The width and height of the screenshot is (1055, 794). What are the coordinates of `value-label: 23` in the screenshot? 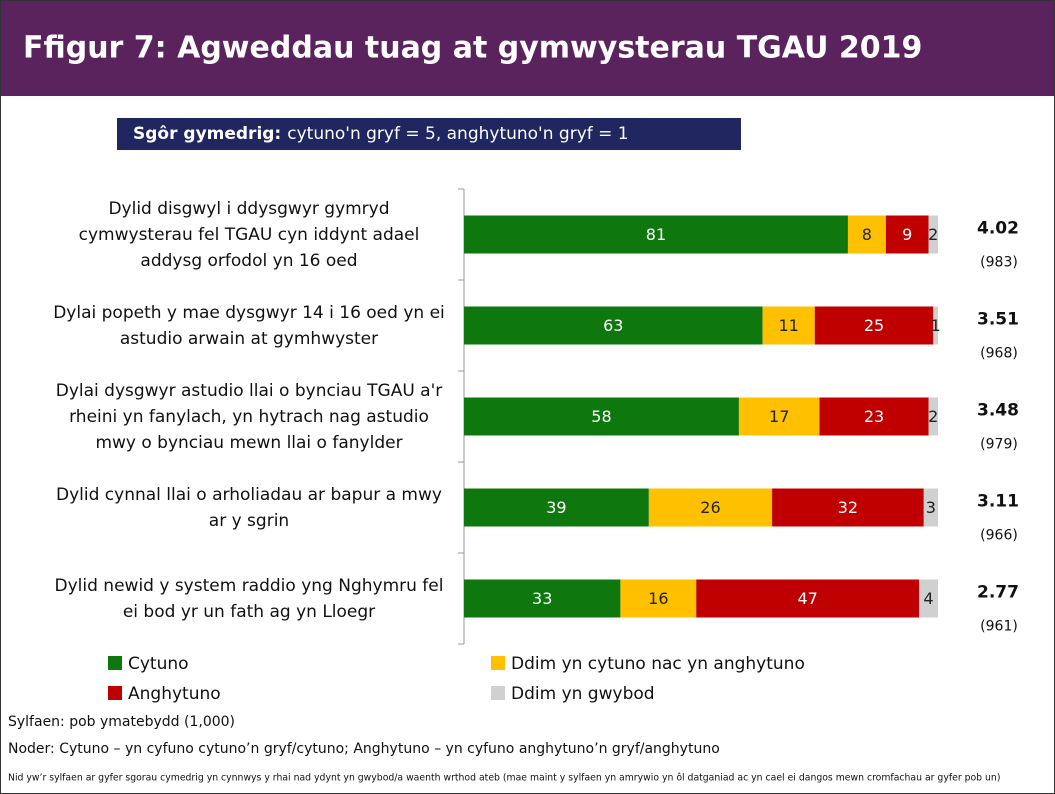 It's located at (874, 416).